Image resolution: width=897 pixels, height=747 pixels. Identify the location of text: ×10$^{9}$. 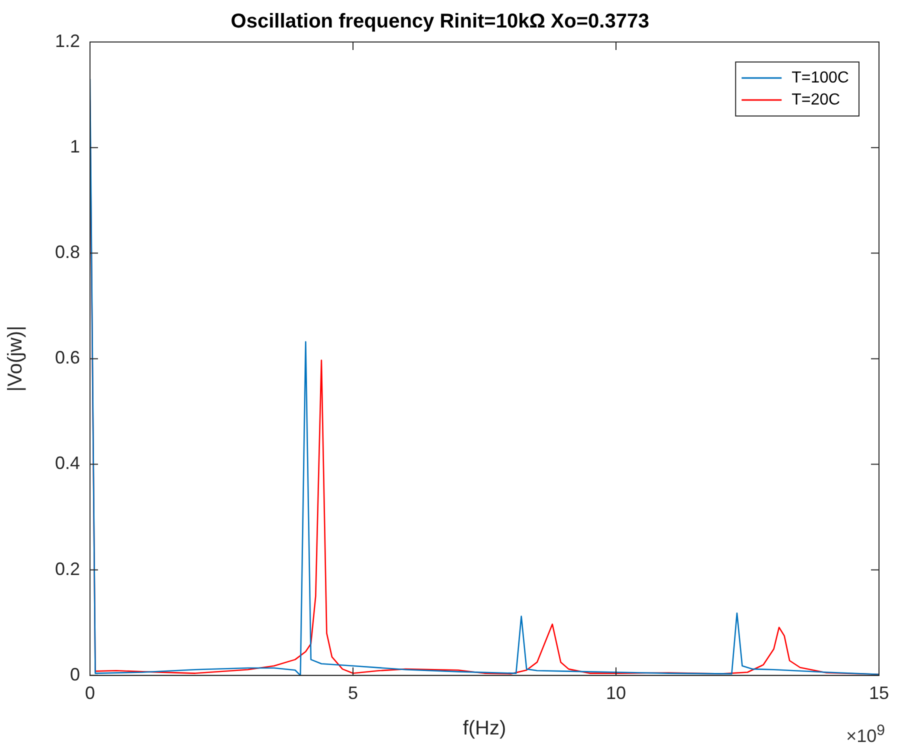
(865, 734).